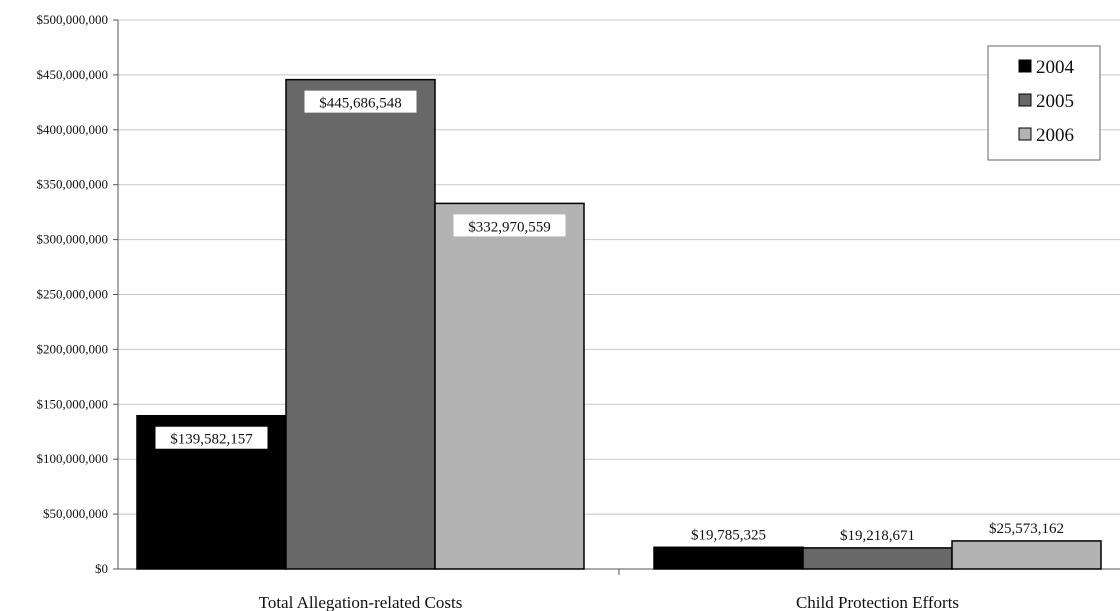 The width and height of the screenshot is (1120, 611). I want to click on y-tick-label: $300,000,000, so click(73, 239).